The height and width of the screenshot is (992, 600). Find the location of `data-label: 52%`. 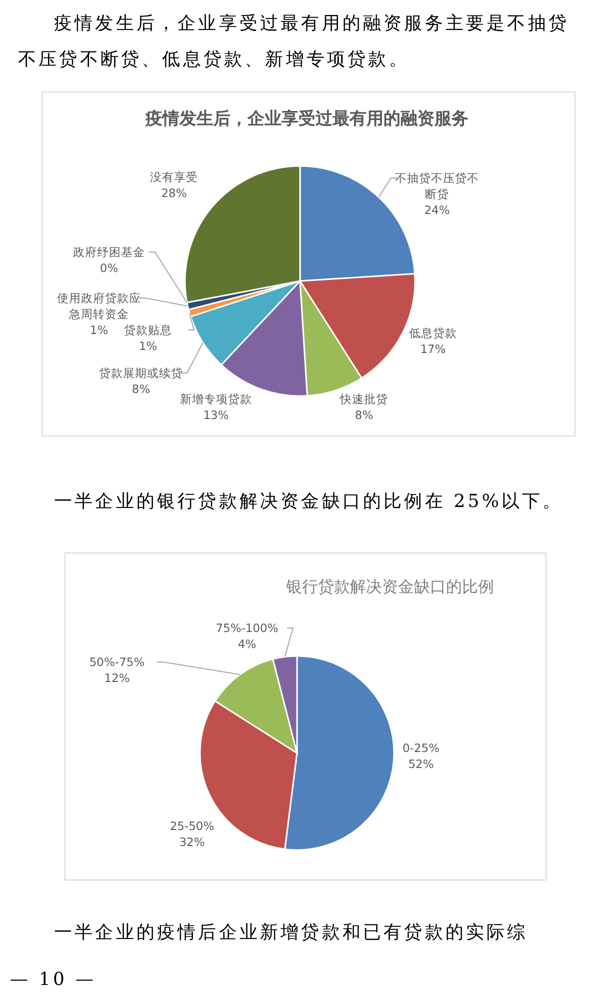

data-label: 52% is located at coordinates (421, 764).